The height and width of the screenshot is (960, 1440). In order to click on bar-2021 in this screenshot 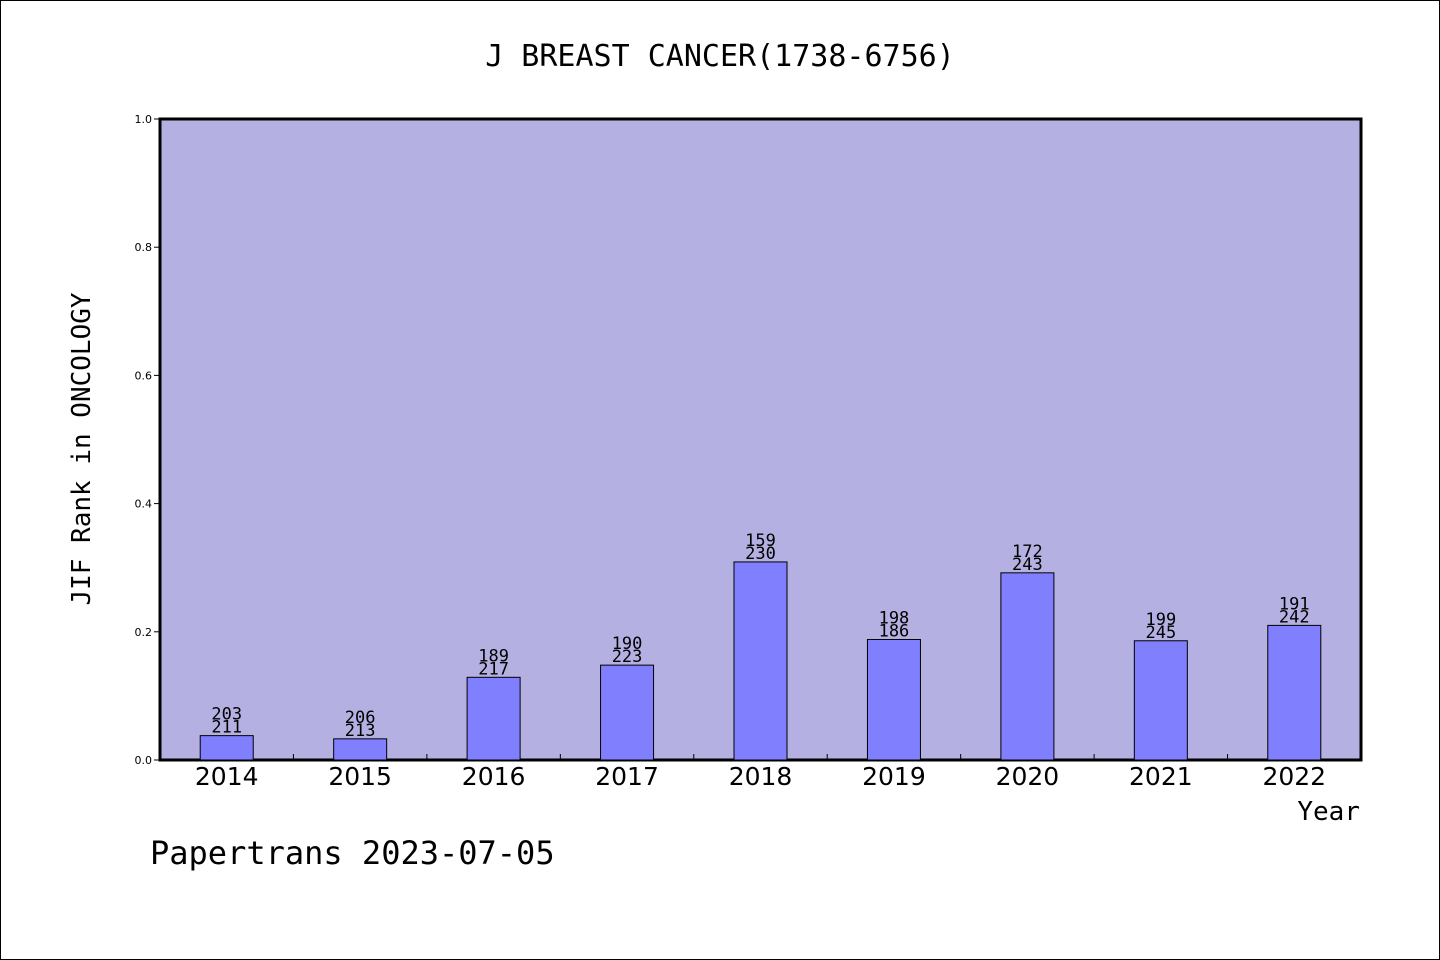, I will do `click(1160, 700)`.